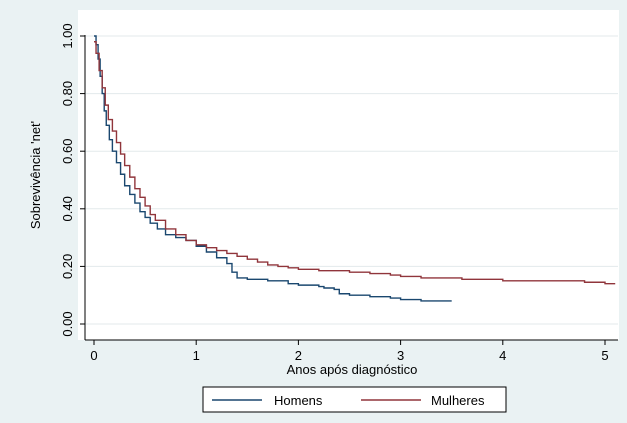 The image size is (627, 423). What do you see at coordinates (67, 151) in the screenshot?
I see `y-tick-label: 0.60` at bounding box center [67, 151].